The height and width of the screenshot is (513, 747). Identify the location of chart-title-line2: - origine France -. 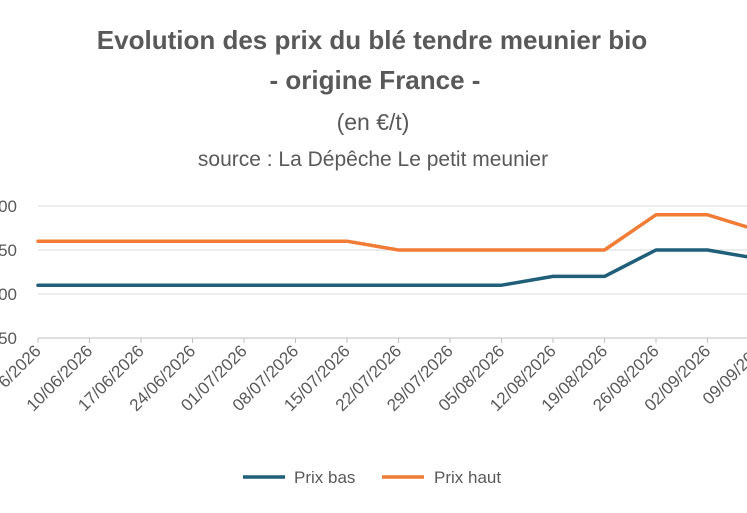
(375, 80).